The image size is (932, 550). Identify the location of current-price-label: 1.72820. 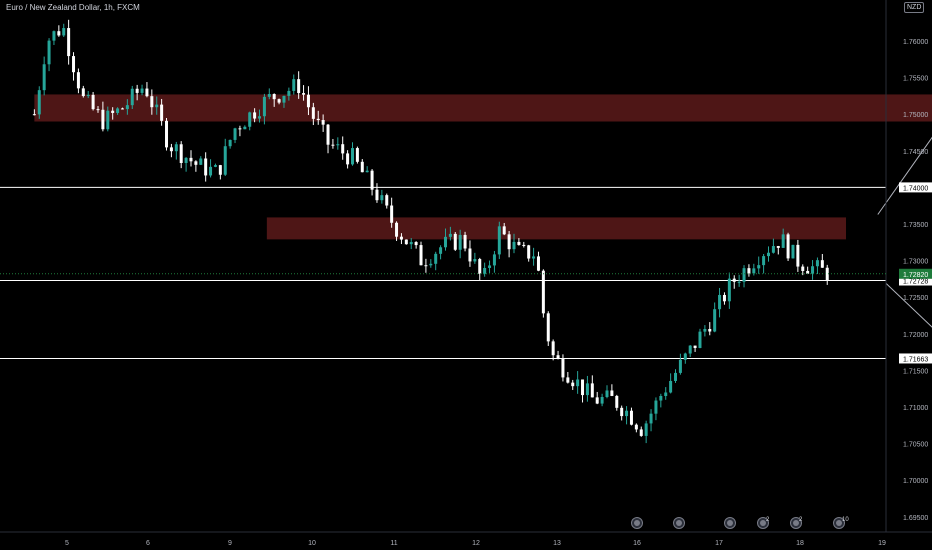
(915, 275).